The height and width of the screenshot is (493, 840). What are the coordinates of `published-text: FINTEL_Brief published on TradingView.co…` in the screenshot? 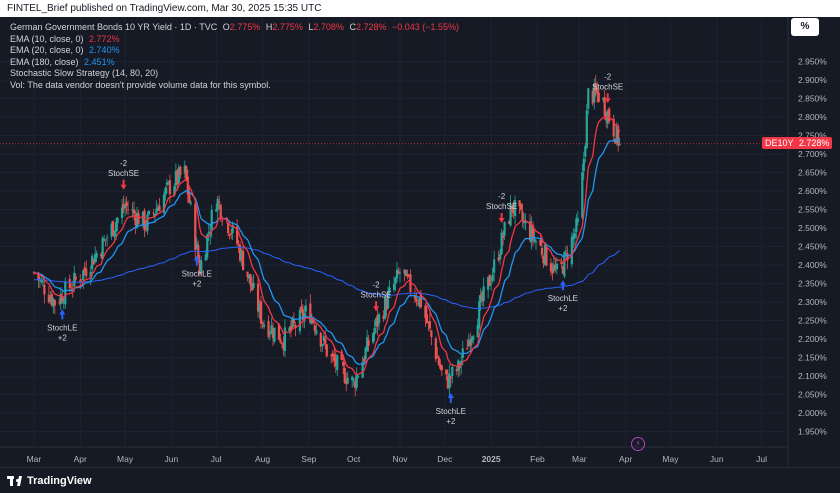 It's located at (164, 8).